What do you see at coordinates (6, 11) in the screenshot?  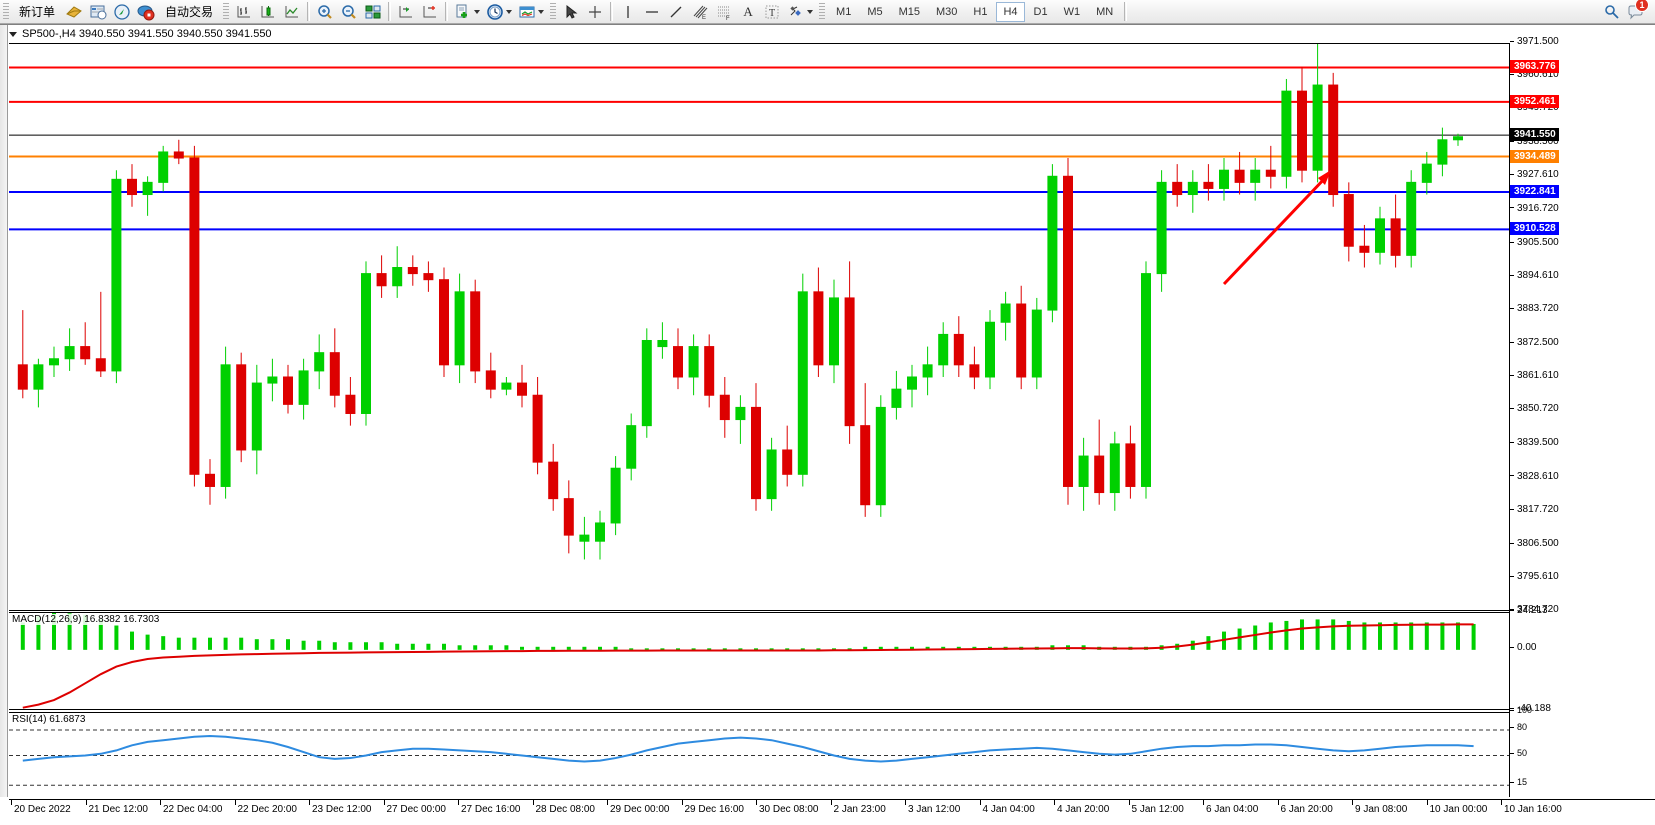 I see `toolbar-grip` at bounding box center [6, 11].